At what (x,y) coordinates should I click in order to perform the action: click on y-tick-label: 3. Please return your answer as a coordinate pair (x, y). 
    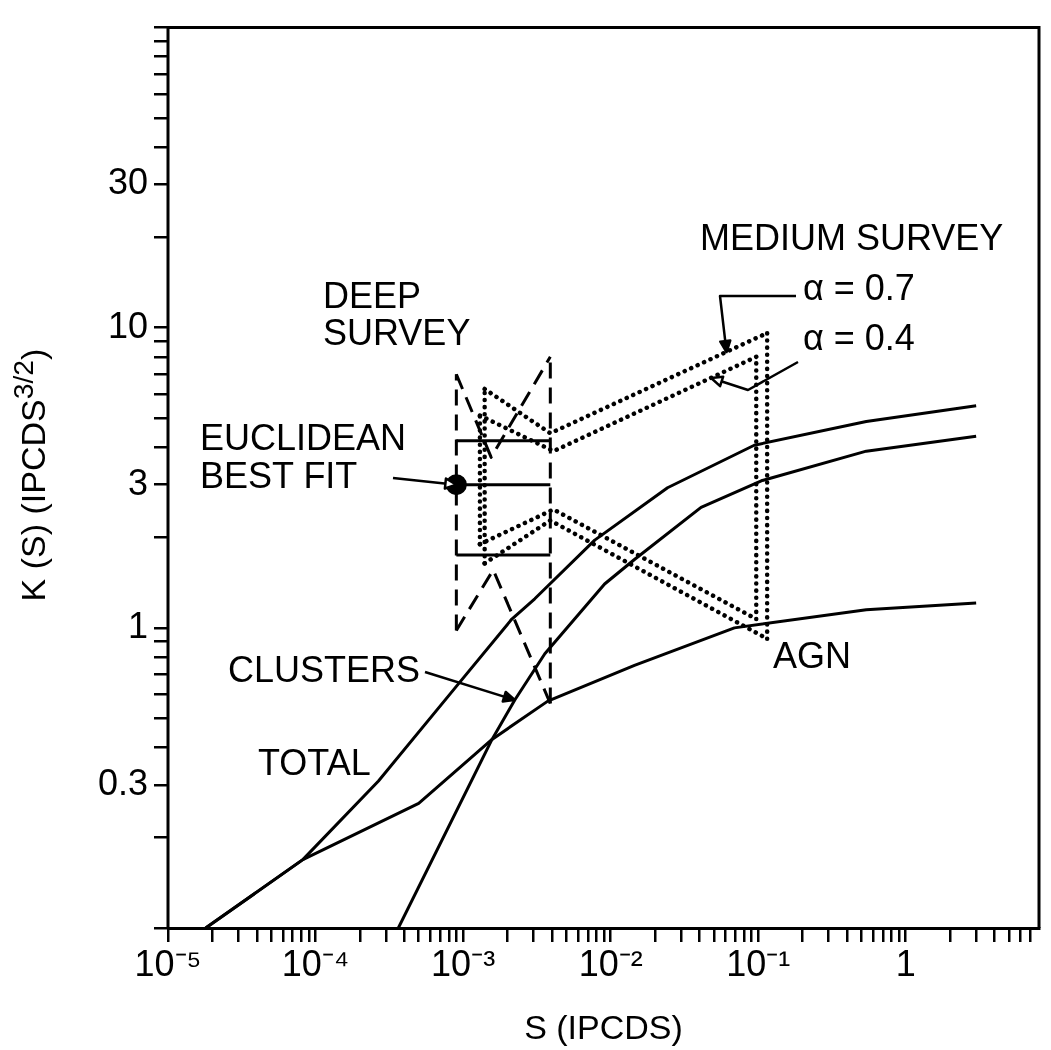
    Looking at the image, I should click on (137, 482).